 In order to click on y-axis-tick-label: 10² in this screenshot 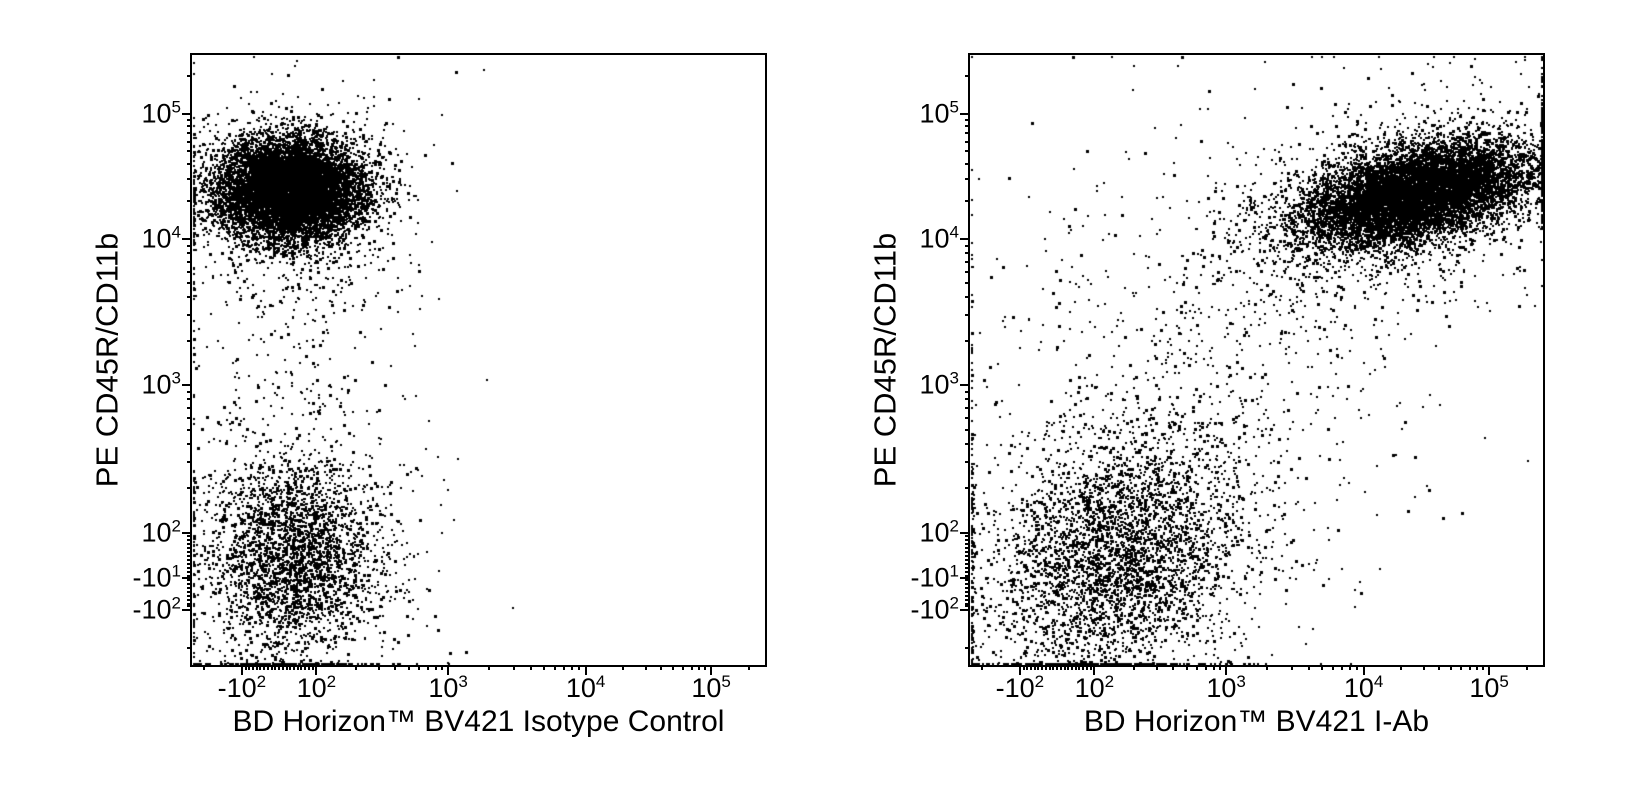, I will do `click(939, 532)`.